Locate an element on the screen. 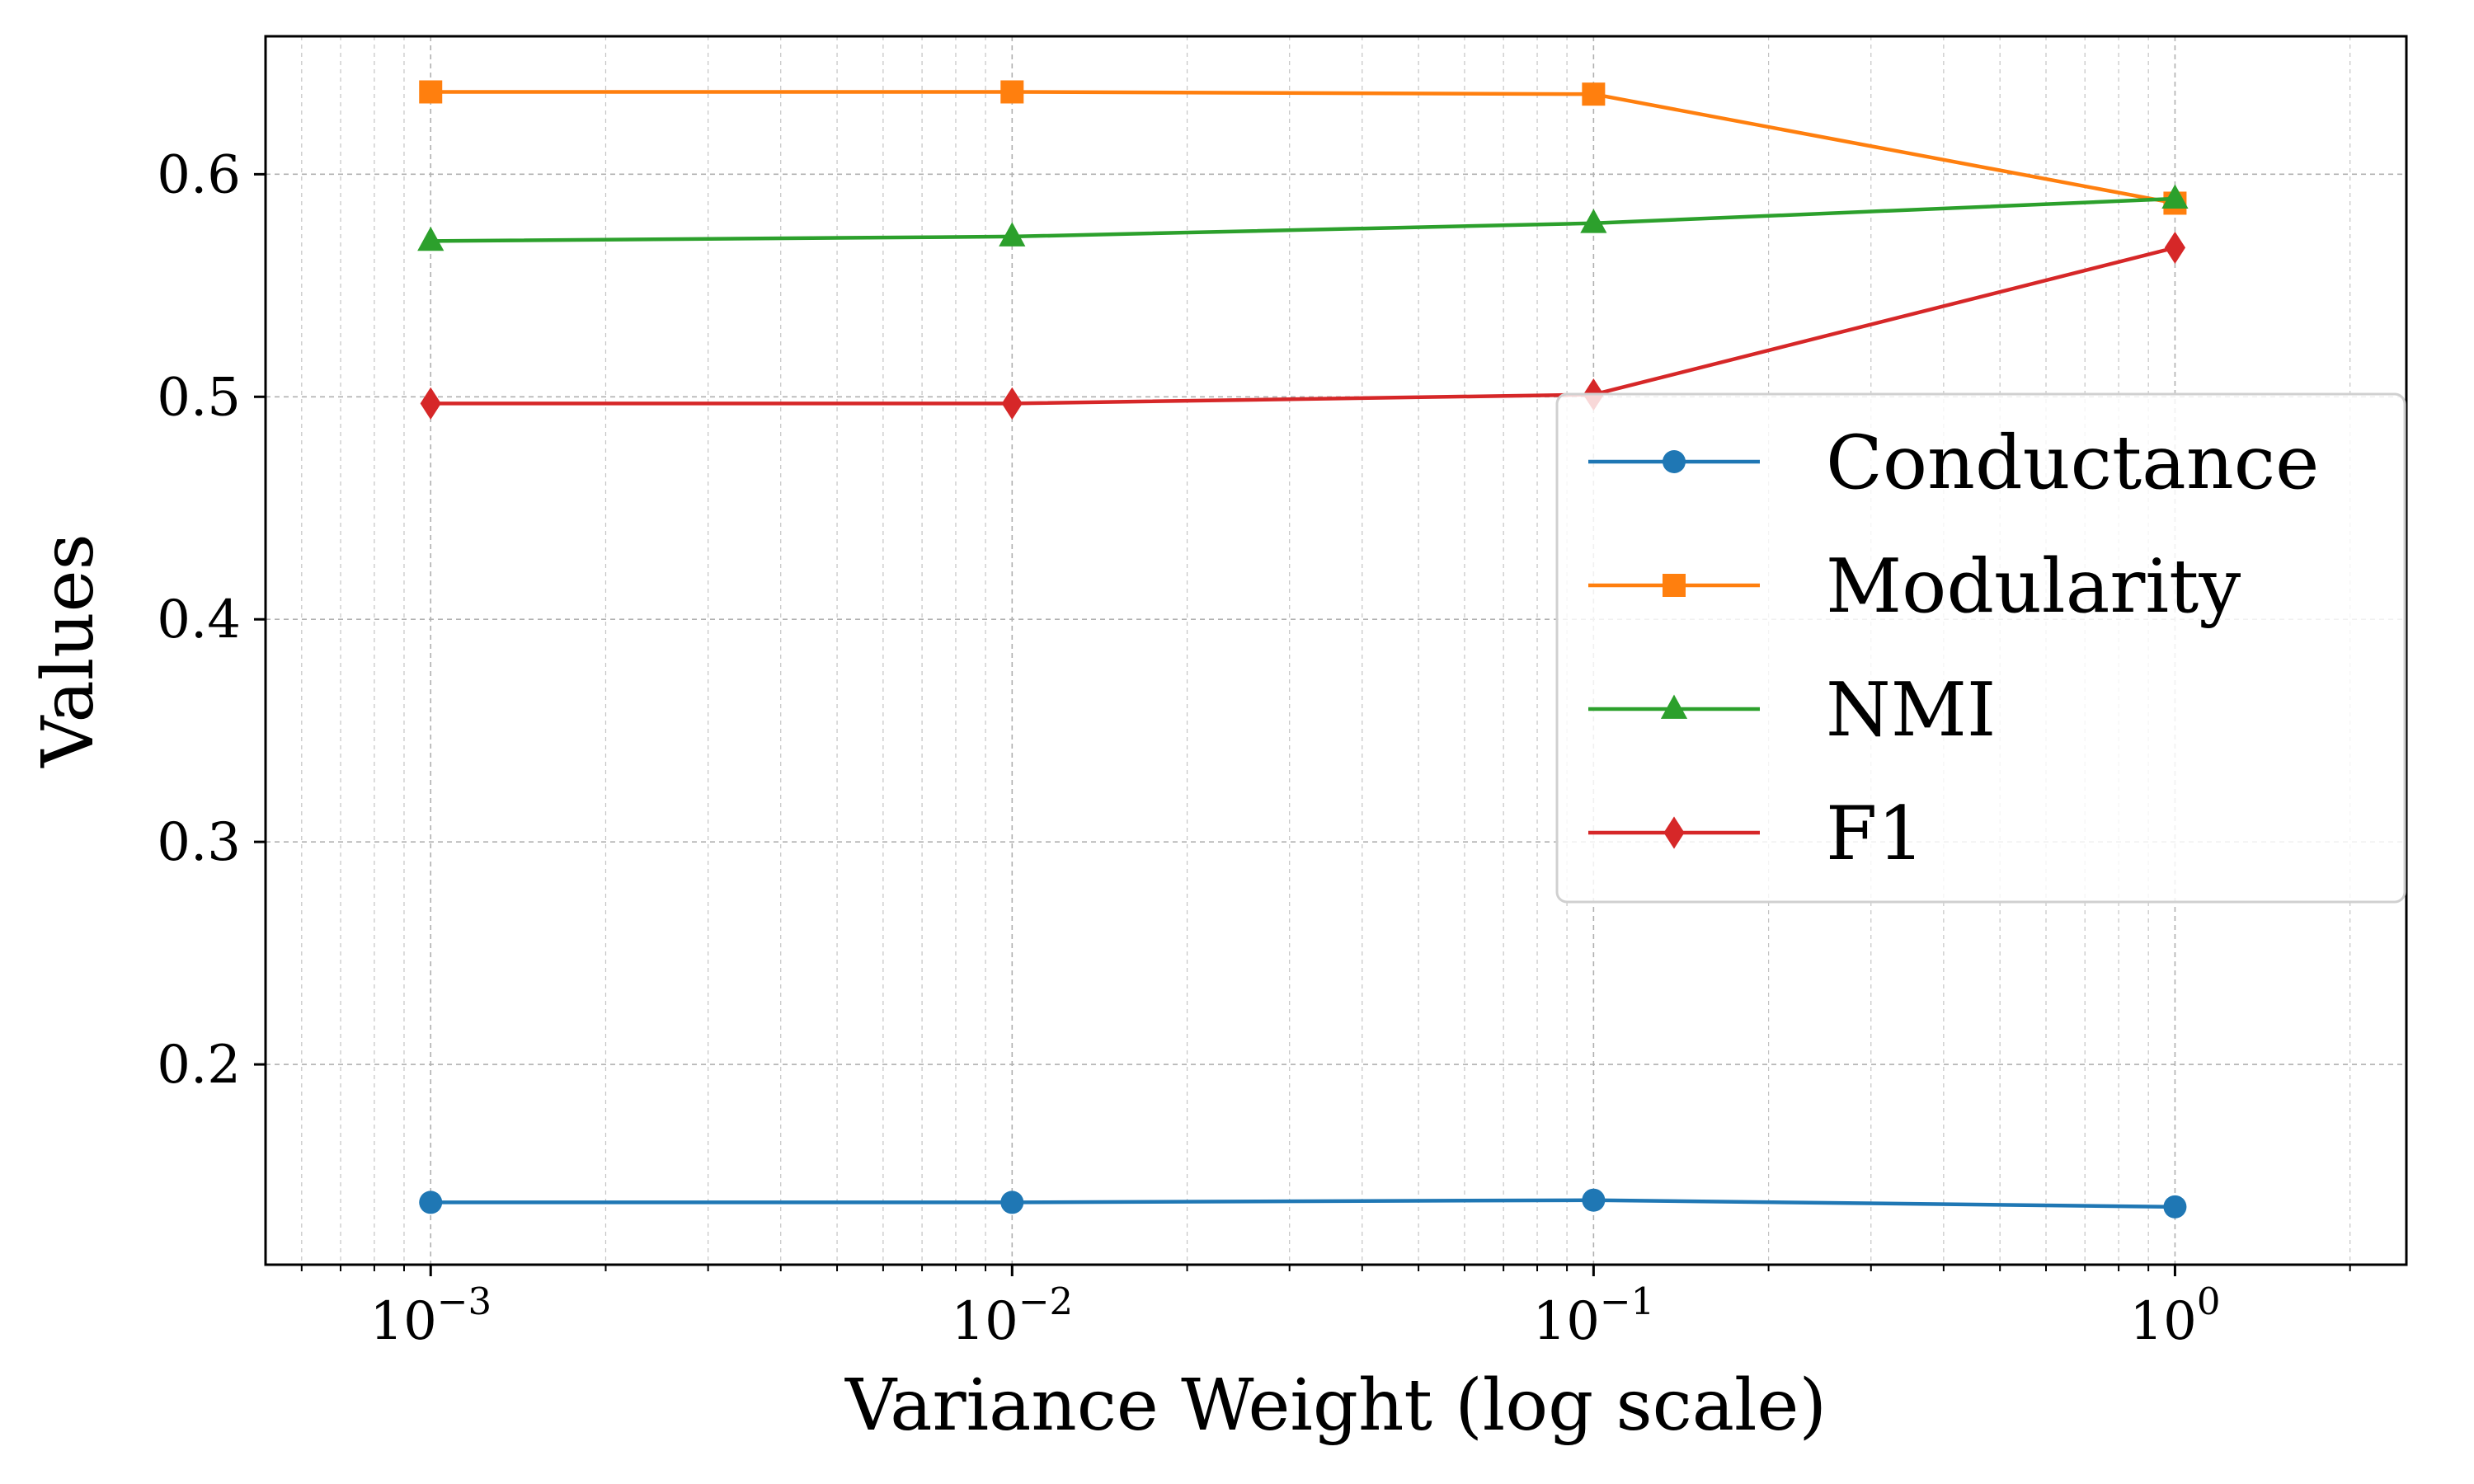 This screenshot has height=1484, width=2474. legend-item-modularity: Modularity is located at coordinates (1914, 586).